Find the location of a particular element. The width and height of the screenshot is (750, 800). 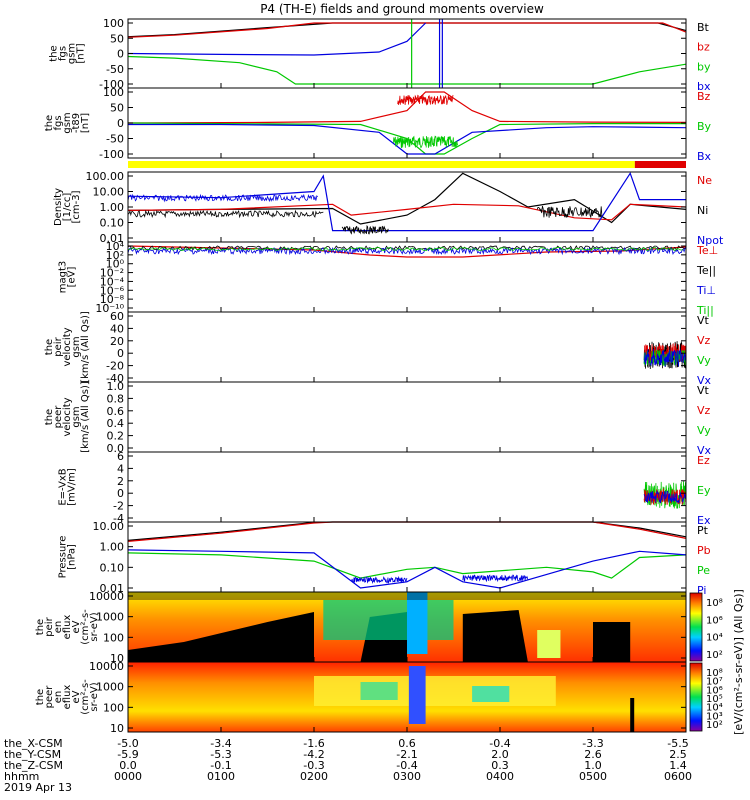

y-tick-label: 10⁻⁶ is located at coordinates (112, 290).